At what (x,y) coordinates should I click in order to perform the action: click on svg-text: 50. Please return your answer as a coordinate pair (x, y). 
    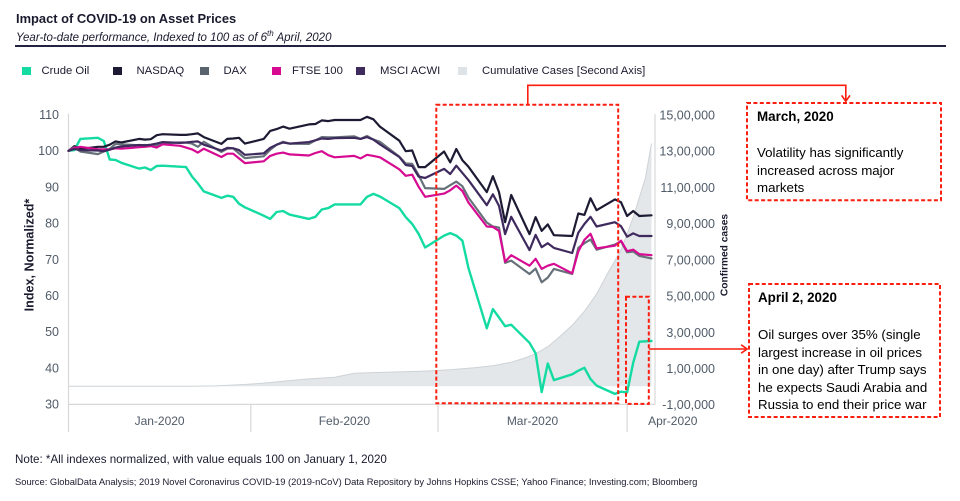
    Looking at the image, I should click on (52, 332).